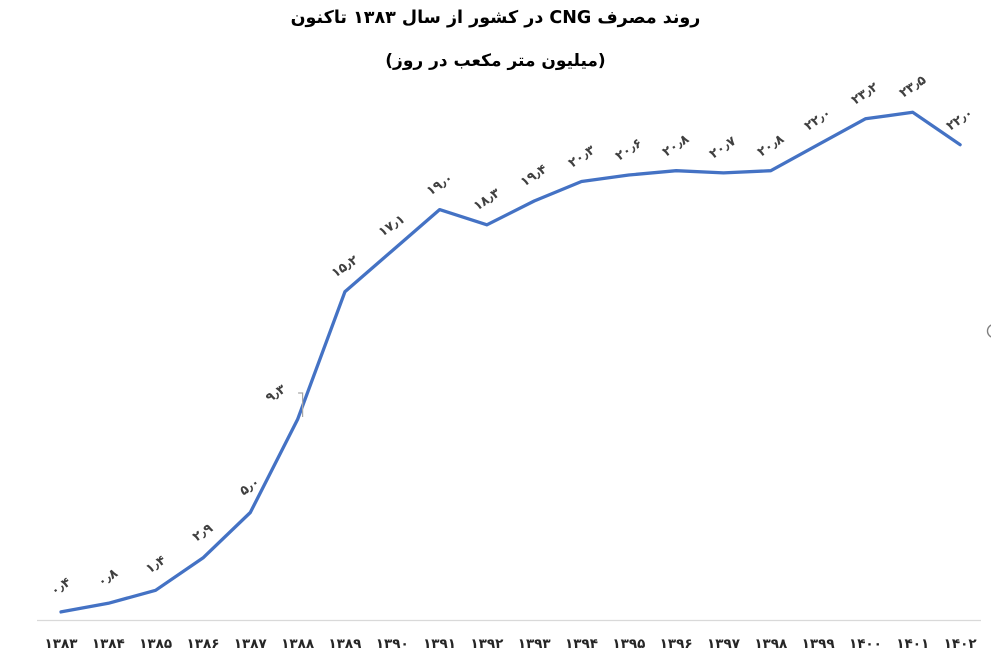 This screenshot has height=657, width=991. Describe the element at coordinates (495, 61) in the screenshot. I see `chart-subtitle: (میلیون متر مکعب در روز)` at that location.